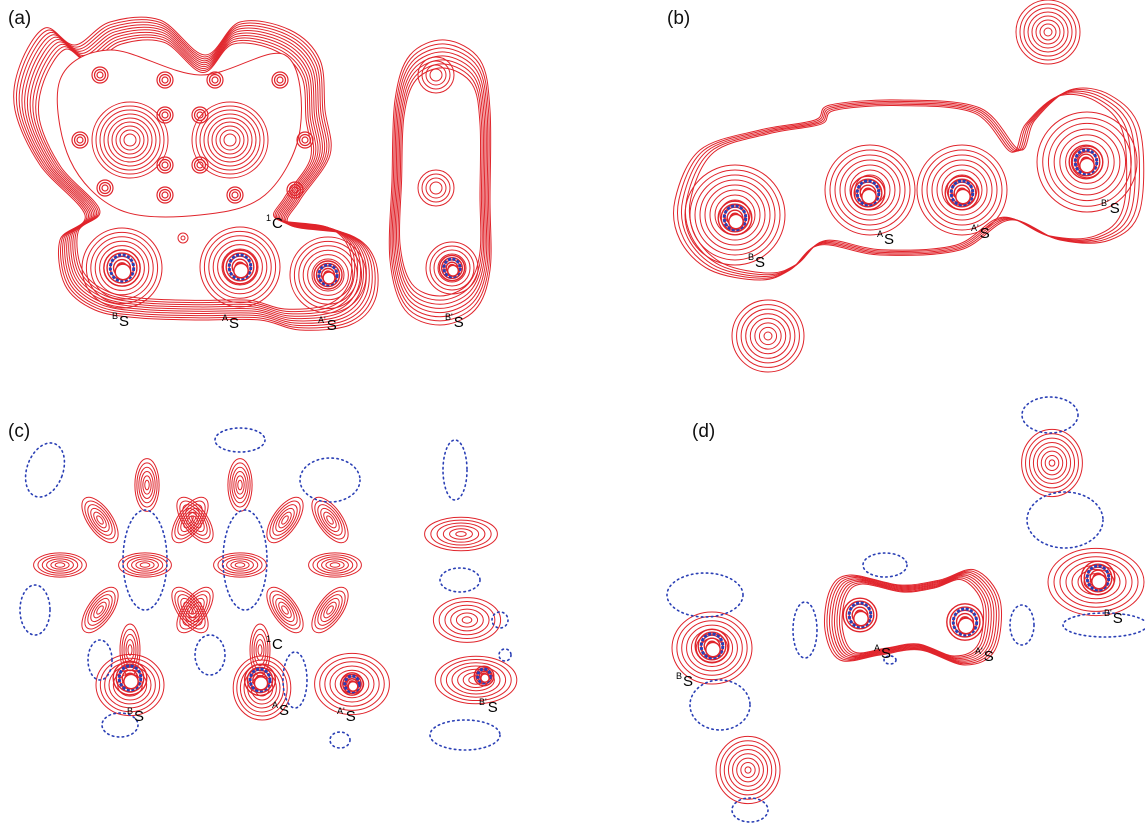 The width and height of the screenshot is (1145, 824). I want to click on atom-label-bps-c: B'S, so click(488, 706).